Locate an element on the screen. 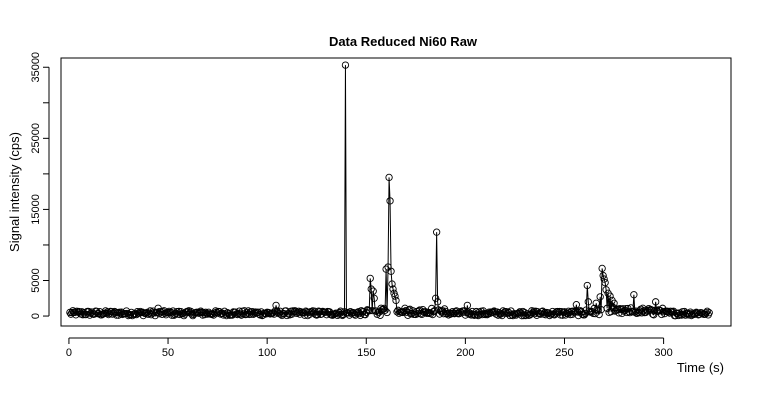 This screenshot has height=400, width=760. y-tick-label: 35000 is located at coordinates (36, 67).